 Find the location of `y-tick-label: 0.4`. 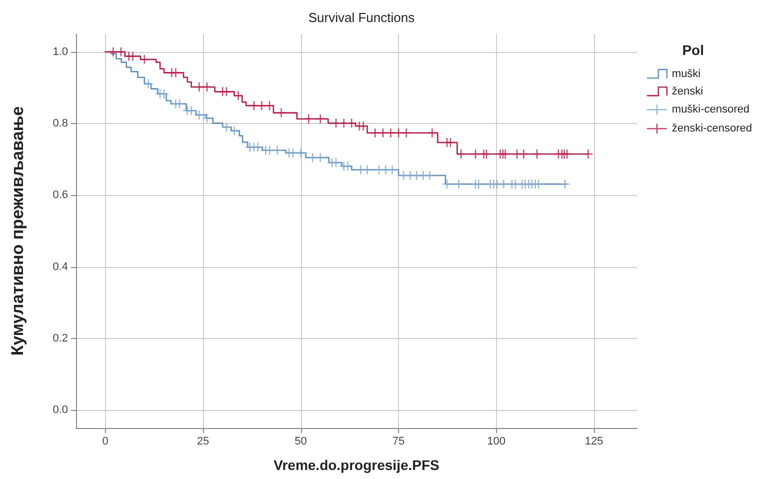

y-tick-label: 0.4 is located at coordinates (60, 266).